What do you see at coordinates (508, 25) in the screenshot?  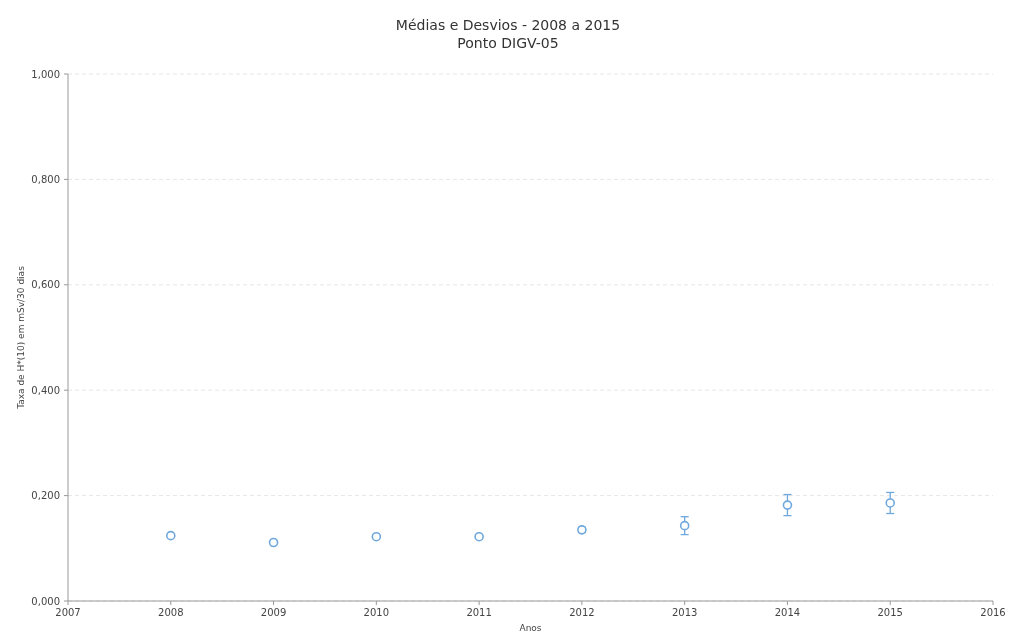 I see `chart-title: Médias e Desvios - 2008 a 2015` at bounding box center [508, 25].